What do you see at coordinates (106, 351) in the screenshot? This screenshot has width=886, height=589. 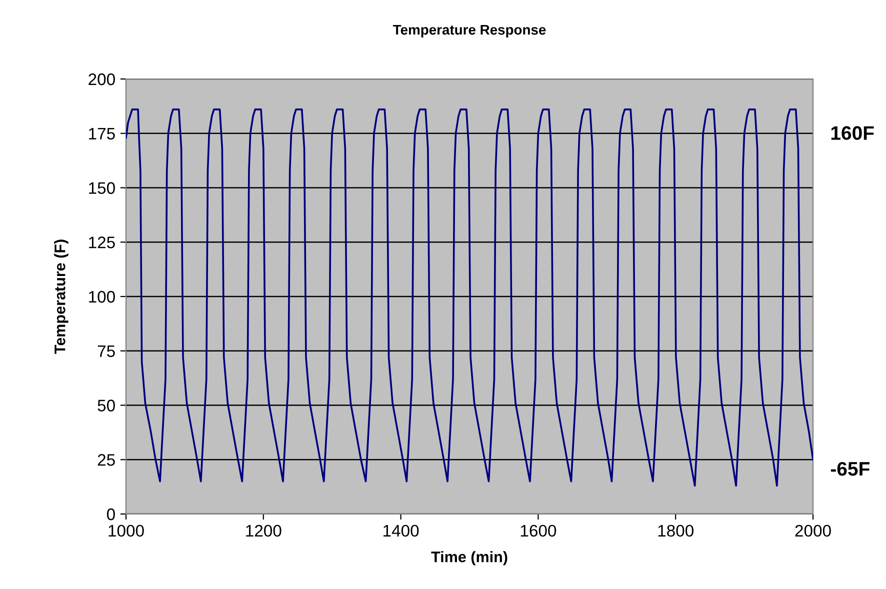 I see `y-tick-label: 75` at bounding box center [106, 351].